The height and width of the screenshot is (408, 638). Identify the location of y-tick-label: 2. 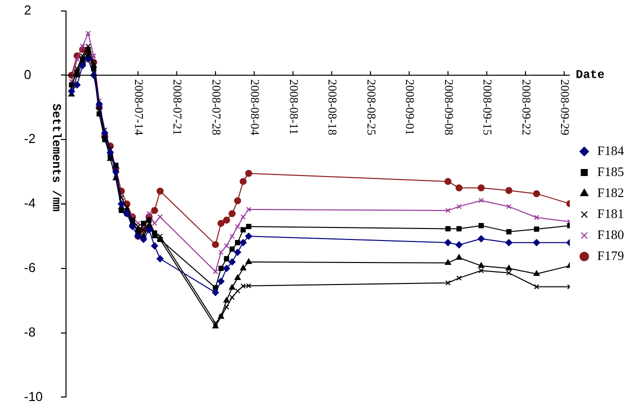
(28, 10).